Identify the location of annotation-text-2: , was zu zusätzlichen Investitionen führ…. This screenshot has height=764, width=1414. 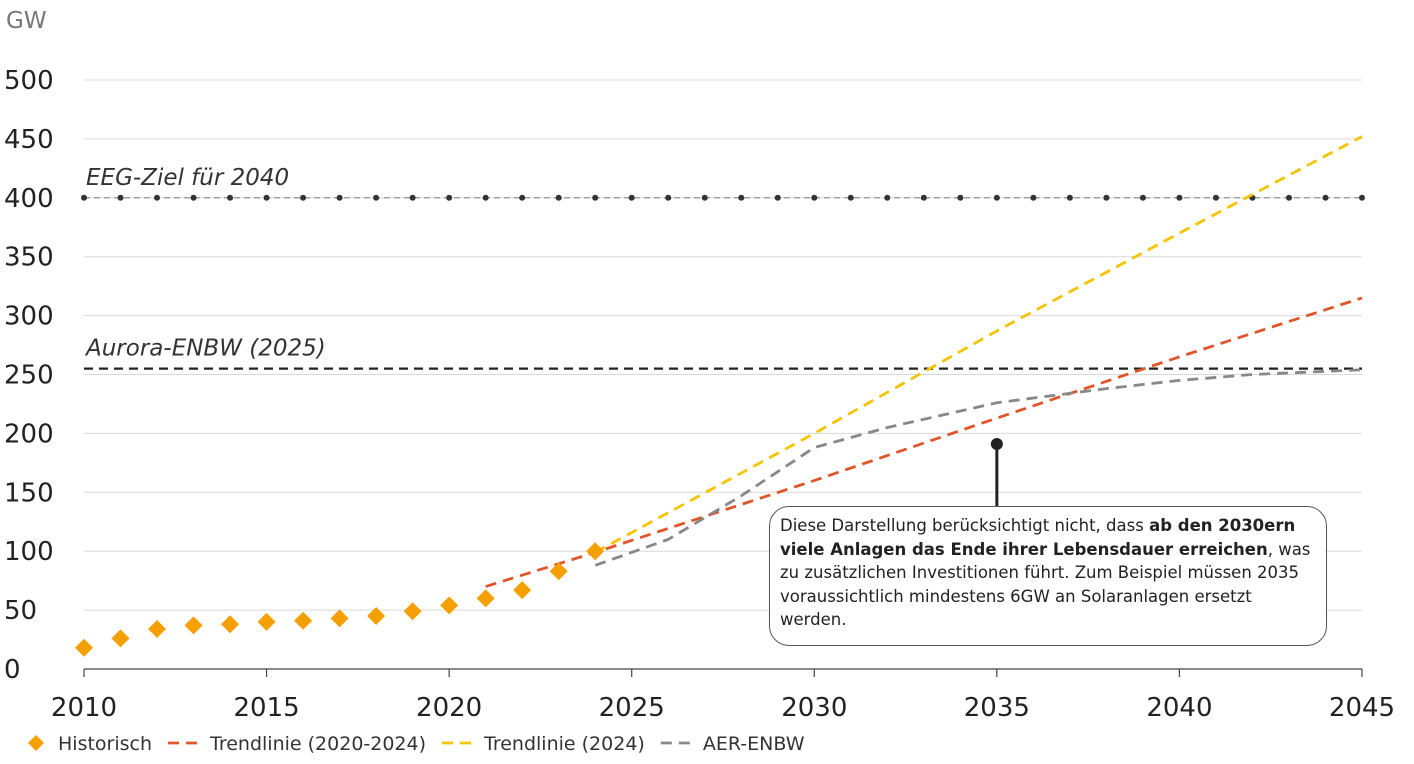
(1045, 584).